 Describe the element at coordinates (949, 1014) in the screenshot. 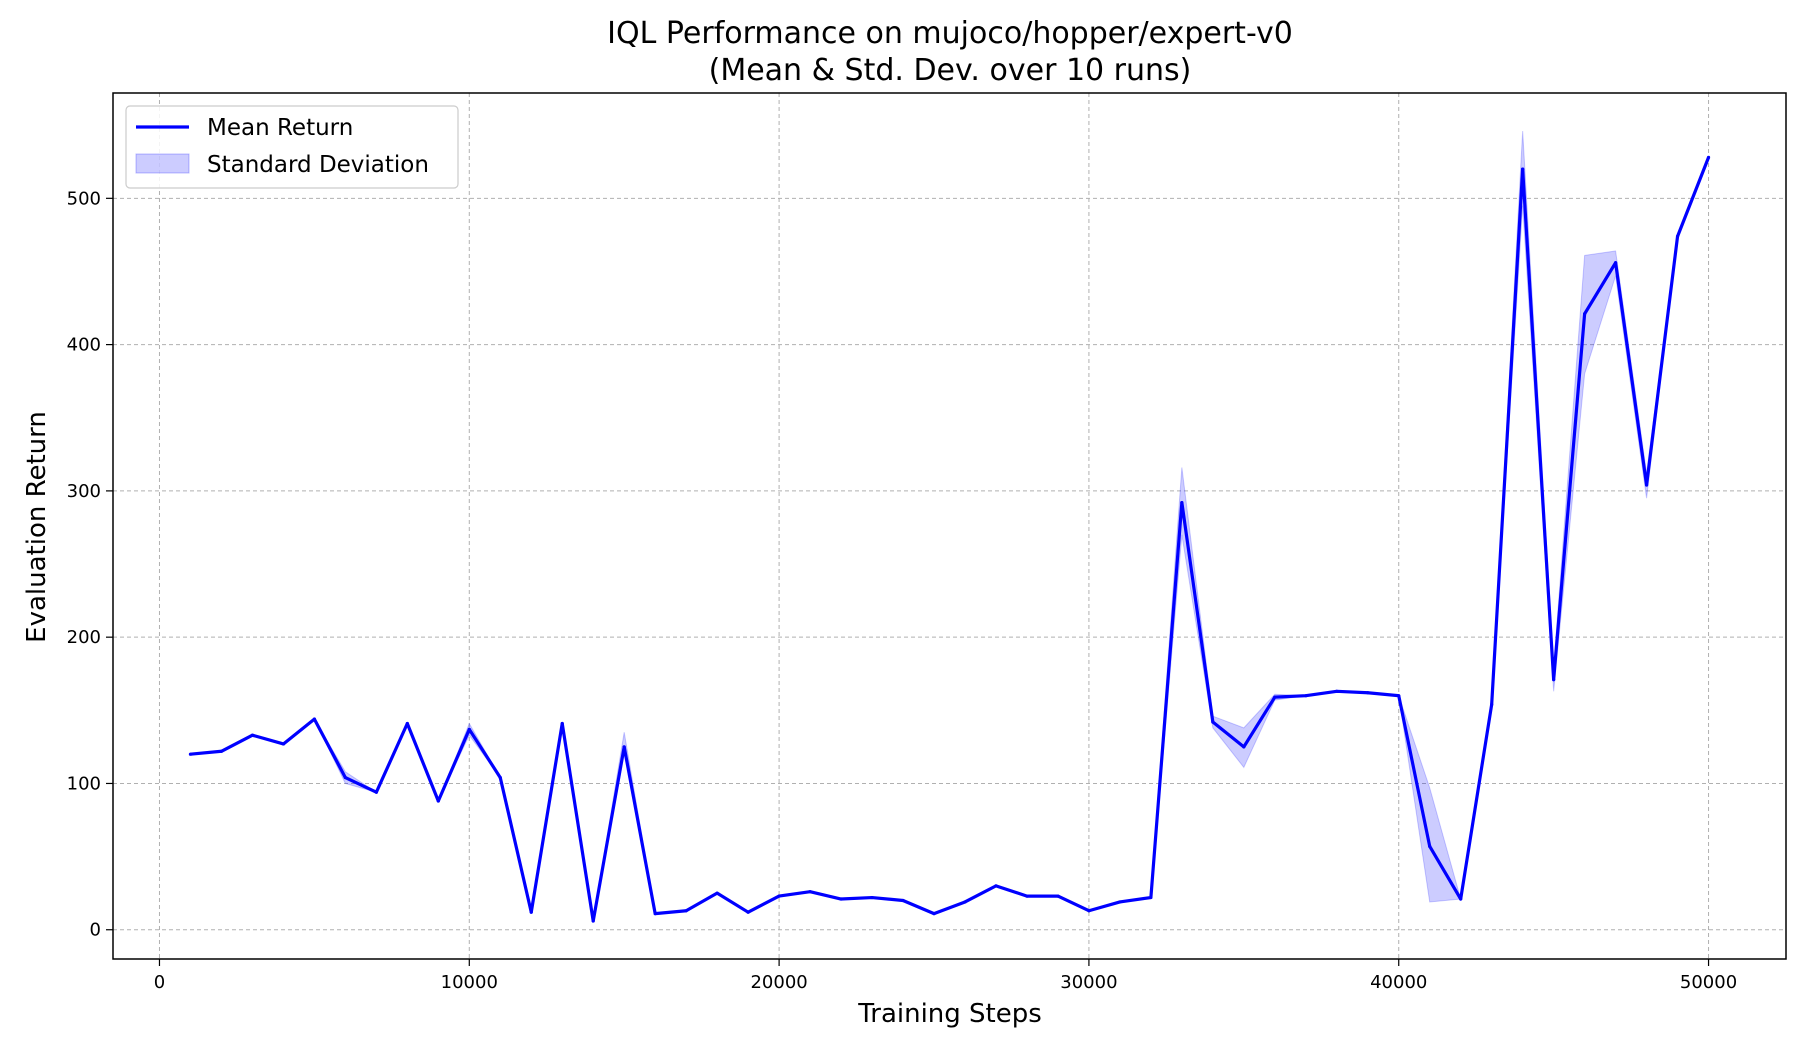

I see `x-axis-label: Training Steps` at that location.